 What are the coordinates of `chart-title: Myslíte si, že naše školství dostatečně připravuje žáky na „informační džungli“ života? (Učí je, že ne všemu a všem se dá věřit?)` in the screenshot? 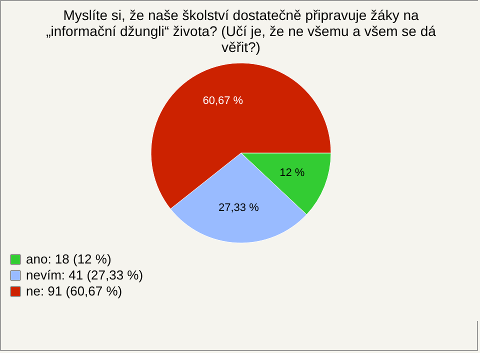 It's located at (241, 31).